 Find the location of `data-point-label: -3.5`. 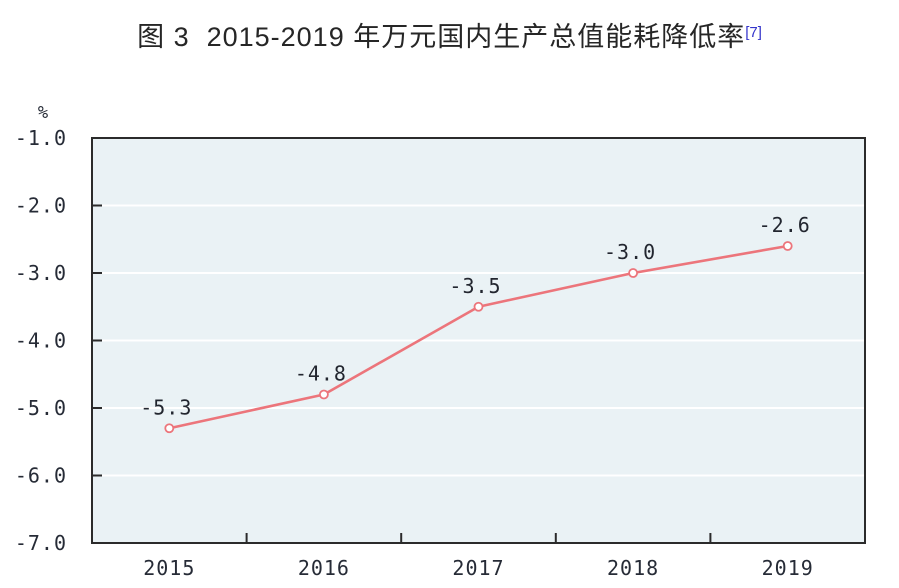

data-point-label: -3.5 is located at coordinates (475, 286).